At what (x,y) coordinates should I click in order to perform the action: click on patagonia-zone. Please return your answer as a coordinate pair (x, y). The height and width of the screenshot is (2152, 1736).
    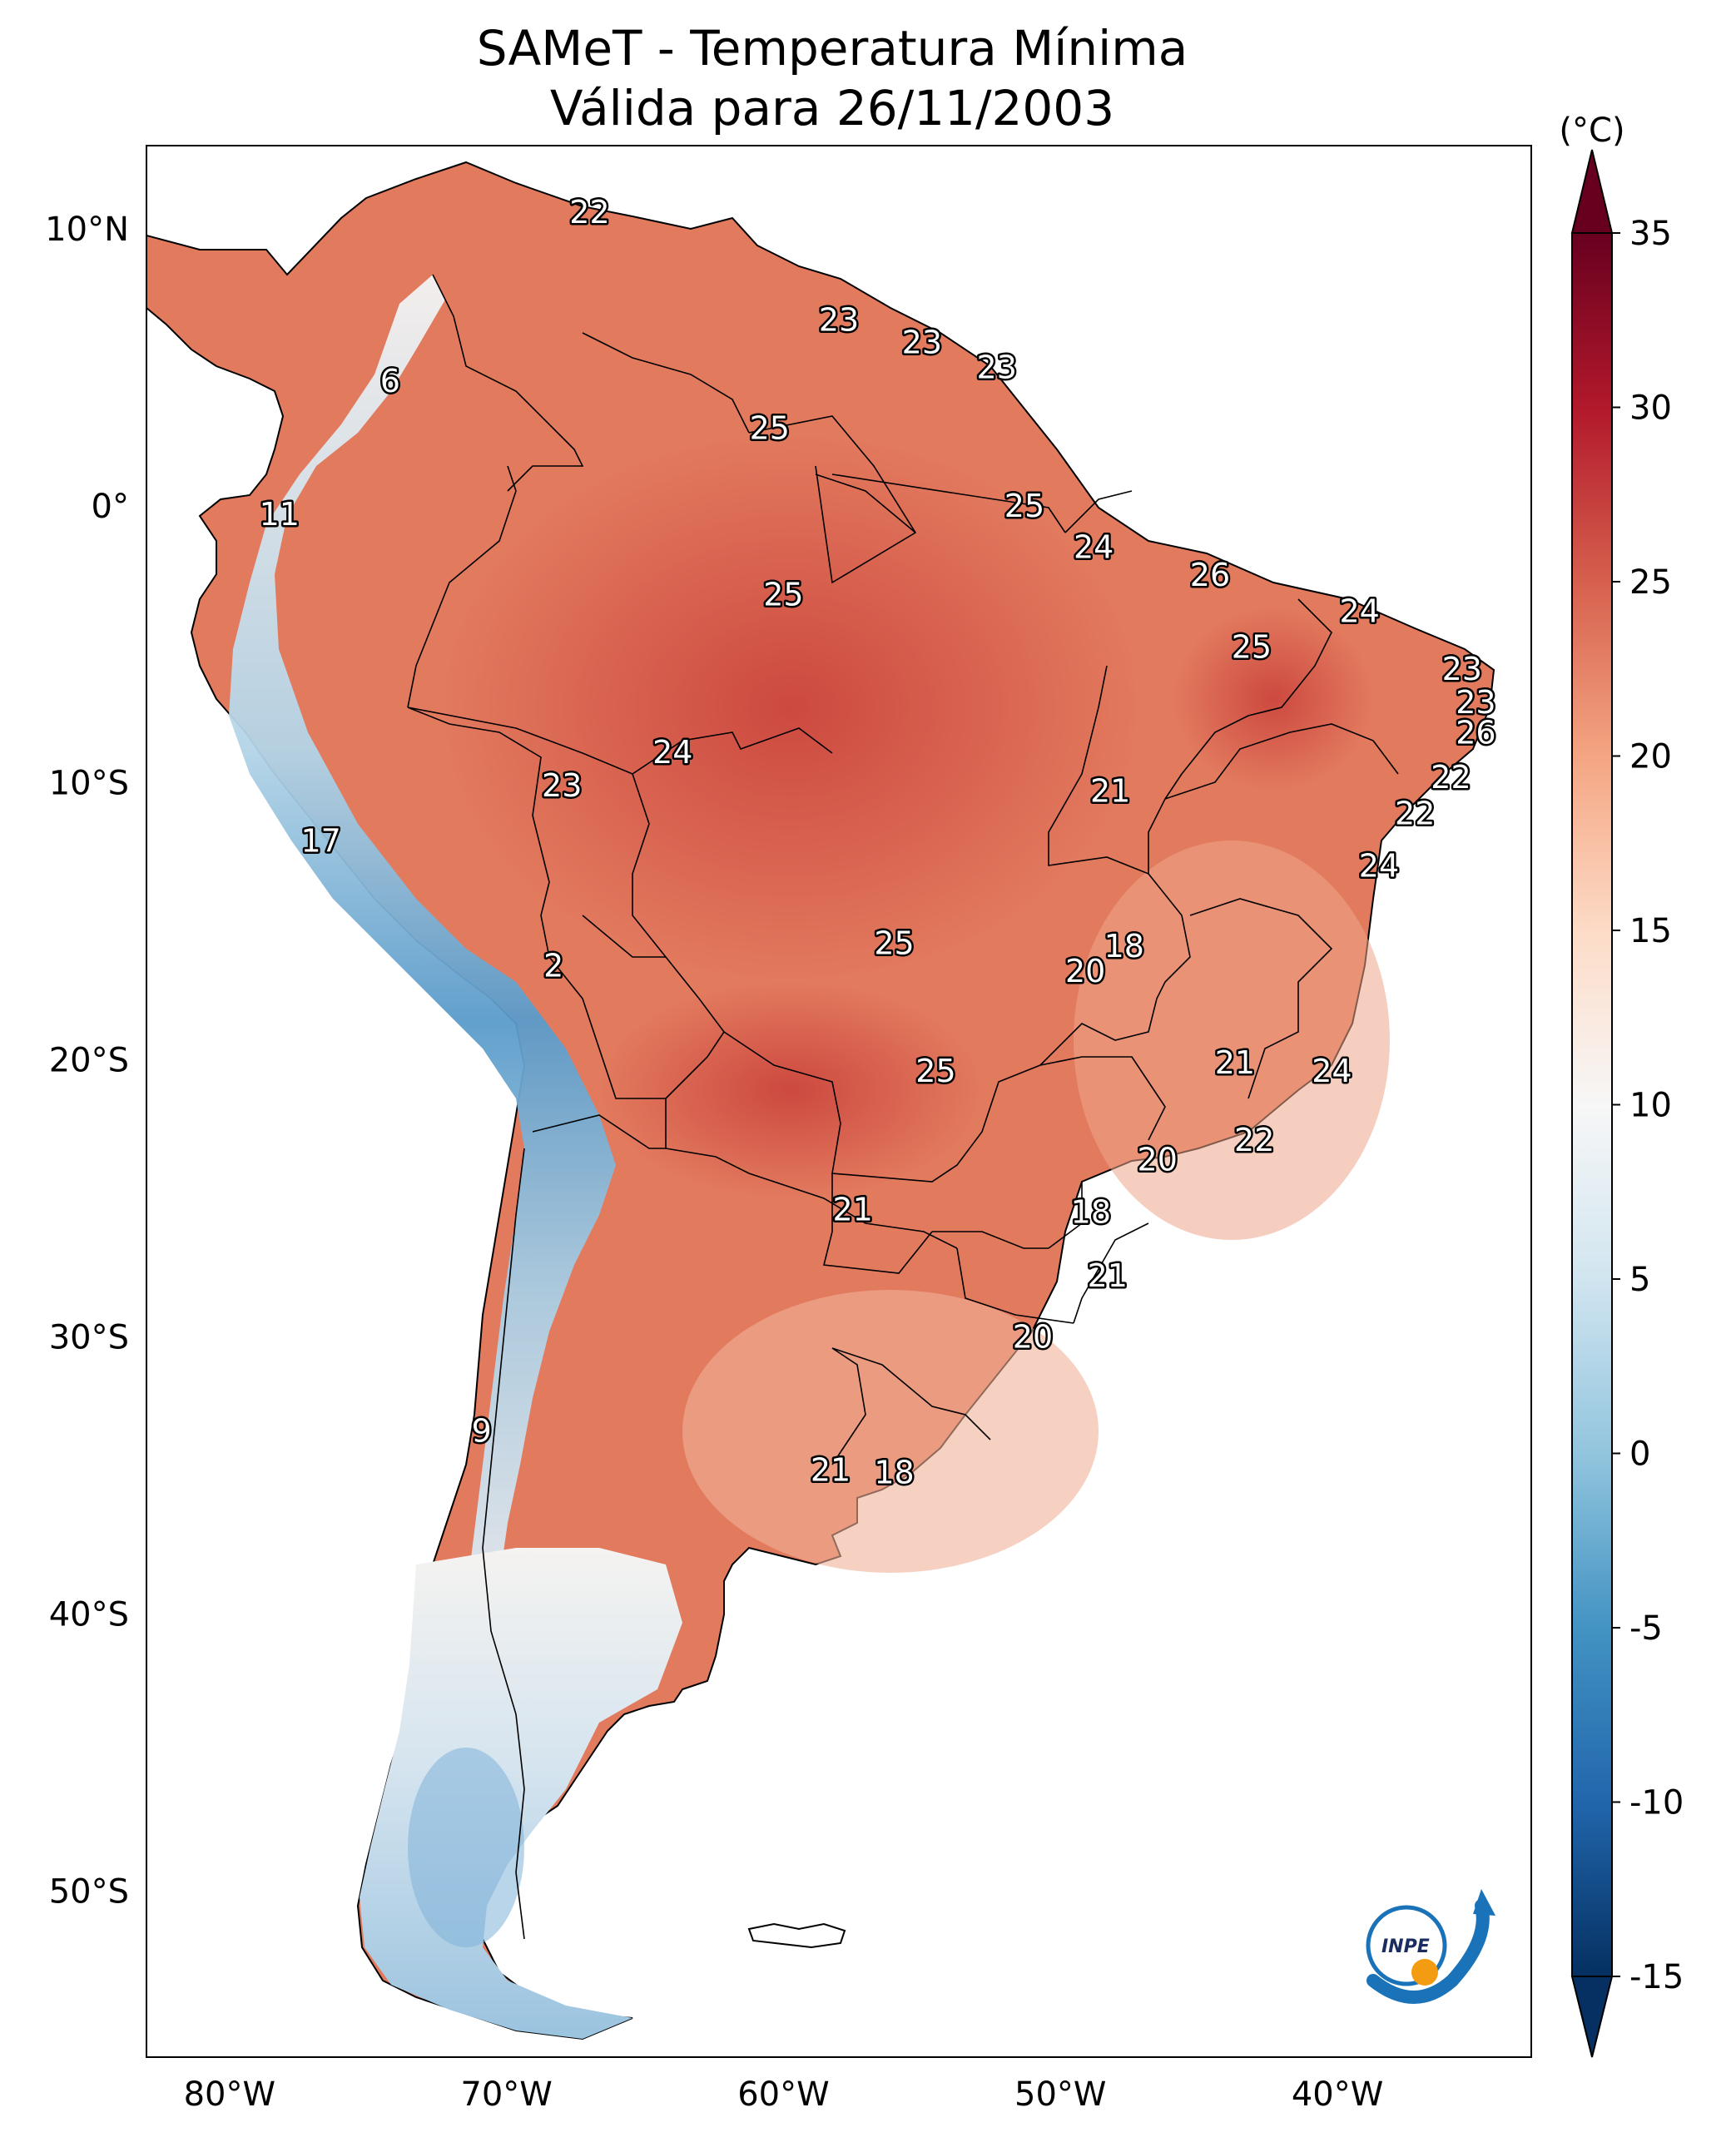
    Looking at the image, I should click on (521, 1793).